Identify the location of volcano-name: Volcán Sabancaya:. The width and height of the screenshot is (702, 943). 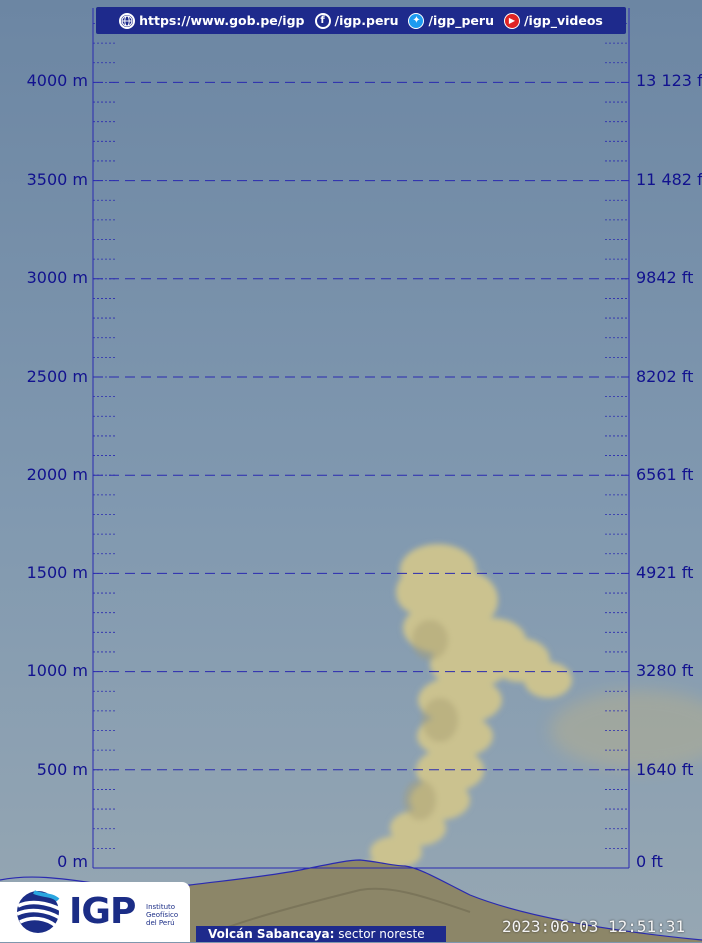
(271, 934).